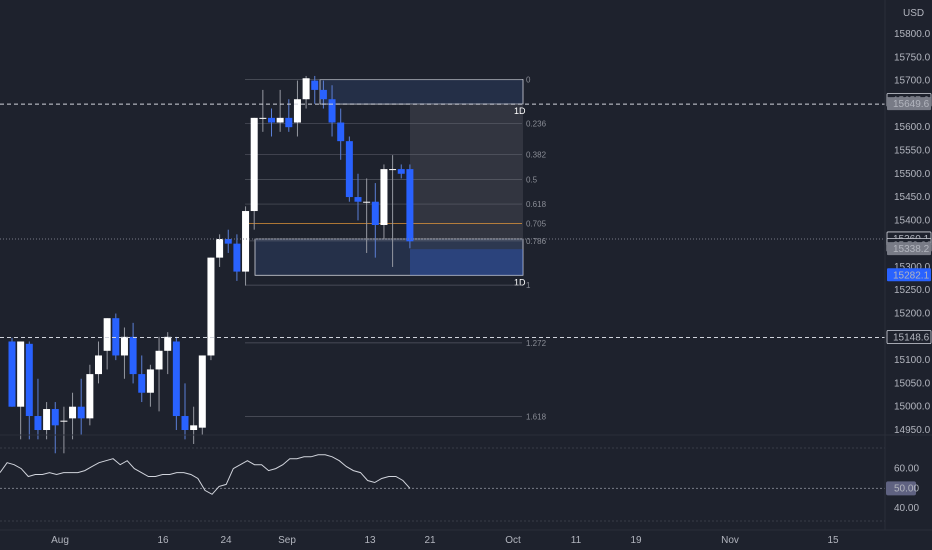  I want to click on price-badge-label: 15338.2, so click(911, 249).